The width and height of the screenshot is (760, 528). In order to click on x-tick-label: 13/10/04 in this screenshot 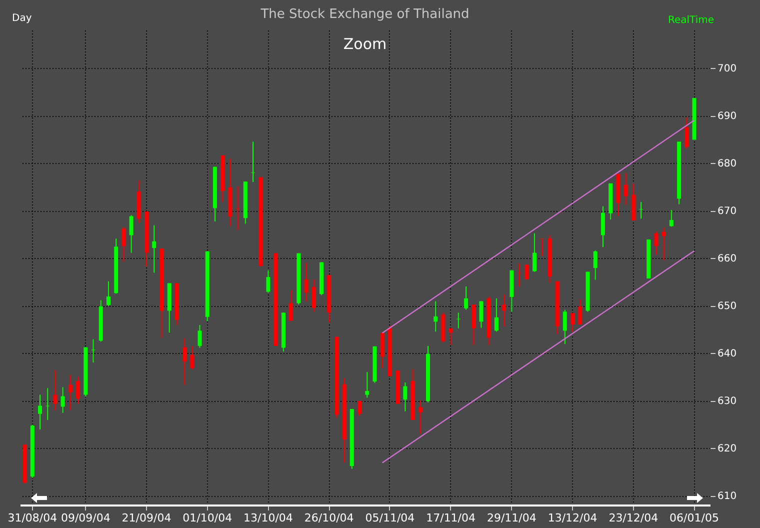, I will do `click(268, 518)`.